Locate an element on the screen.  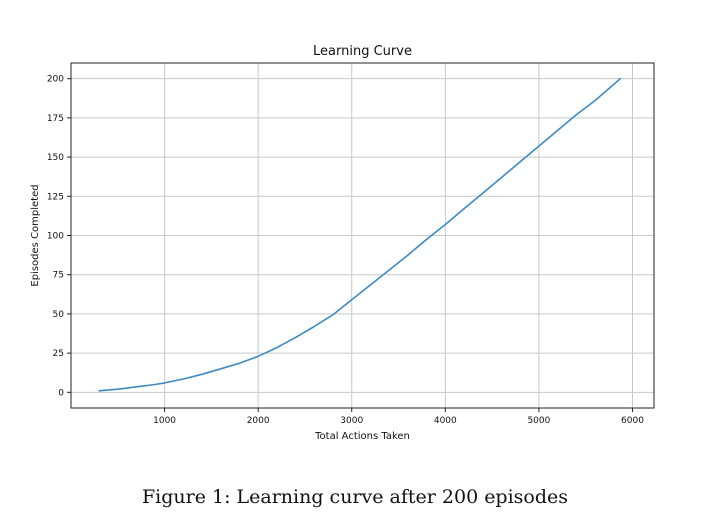
y-tick-label: 50 is located at coordinates (59, 315).